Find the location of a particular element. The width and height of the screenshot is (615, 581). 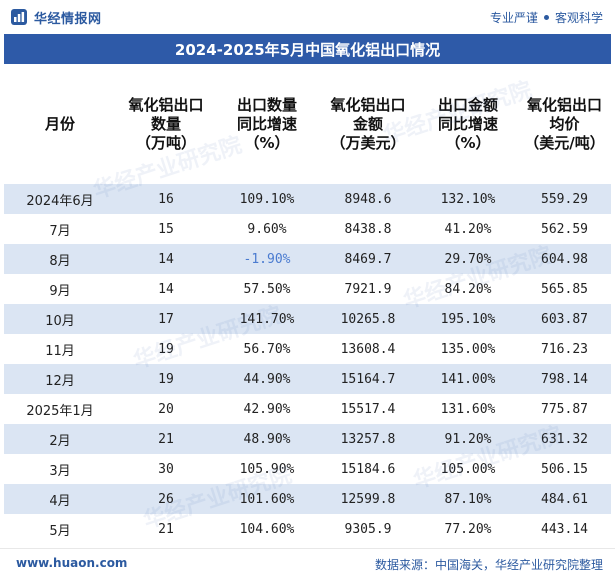

cell-amount: 8438.8 is located at coordinates (368, 229).